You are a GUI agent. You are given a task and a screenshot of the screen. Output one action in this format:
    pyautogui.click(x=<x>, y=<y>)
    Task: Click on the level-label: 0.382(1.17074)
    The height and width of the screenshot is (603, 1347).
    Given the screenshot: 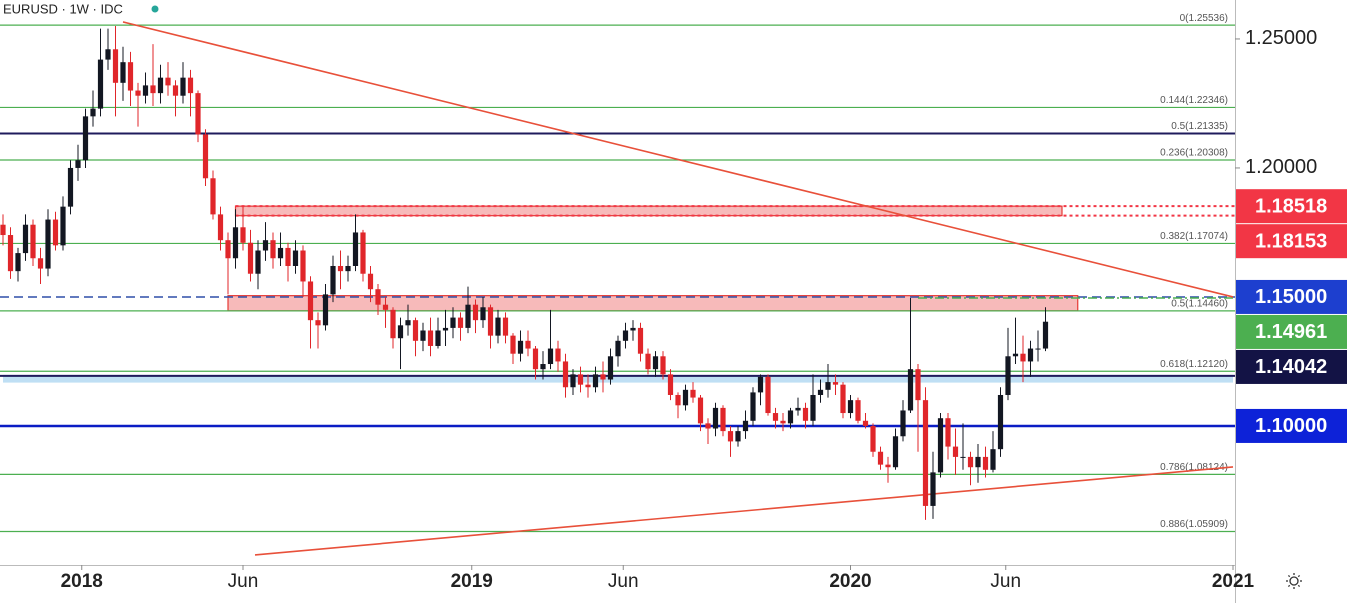 What is the action you would take?
    pyautogui.click(x=1194, y=236)
    